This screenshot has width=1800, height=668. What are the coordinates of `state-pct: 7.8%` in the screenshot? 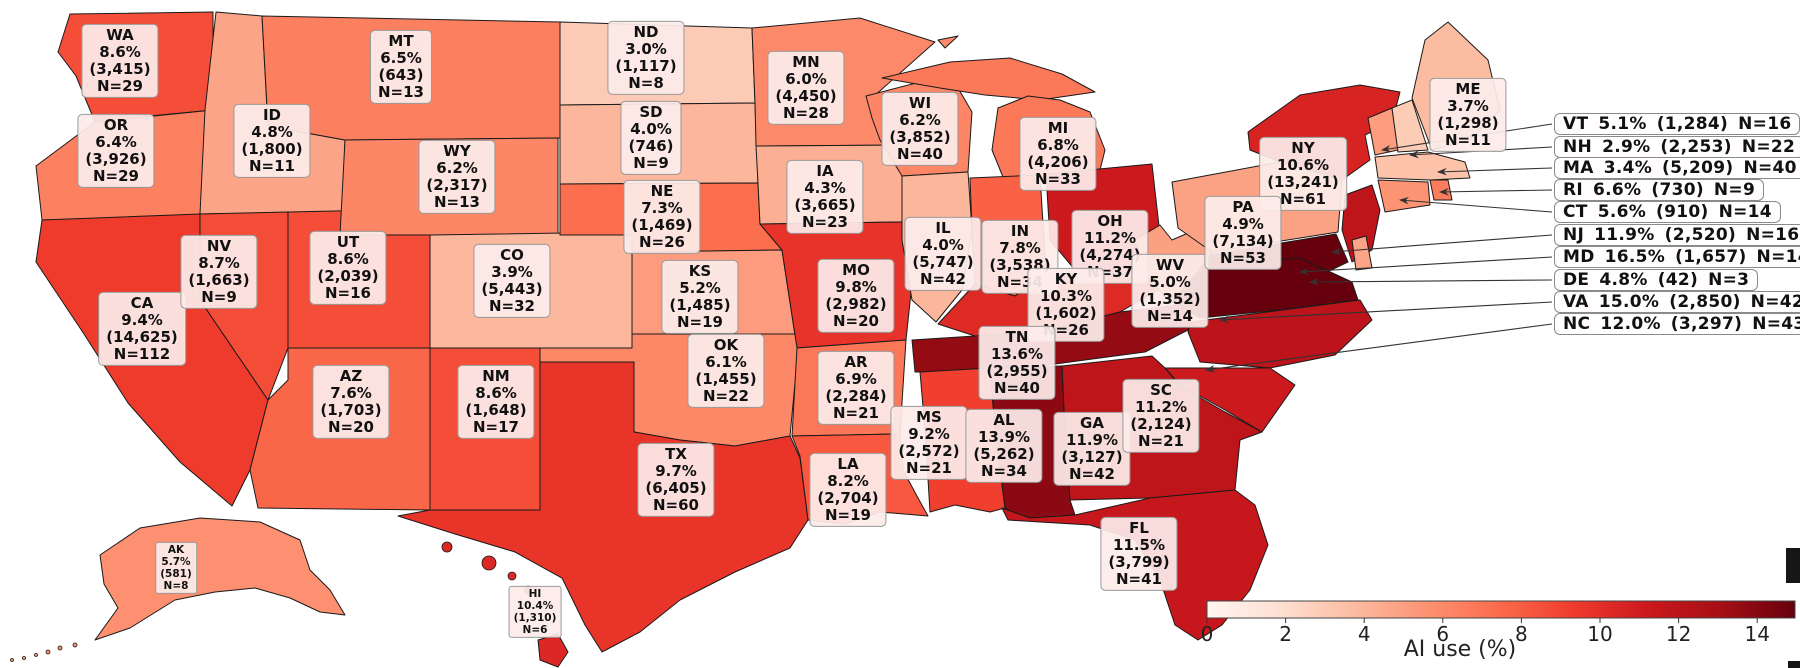 It's located at (1020, 247).